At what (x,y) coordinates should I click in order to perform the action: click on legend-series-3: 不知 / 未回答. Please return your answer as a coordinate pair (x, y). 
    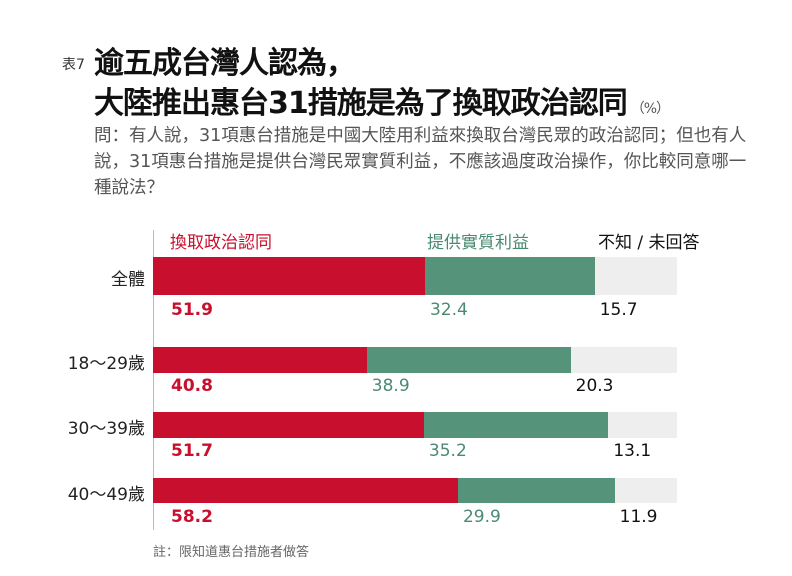
    Looking at the image, I should click on (649, 243).